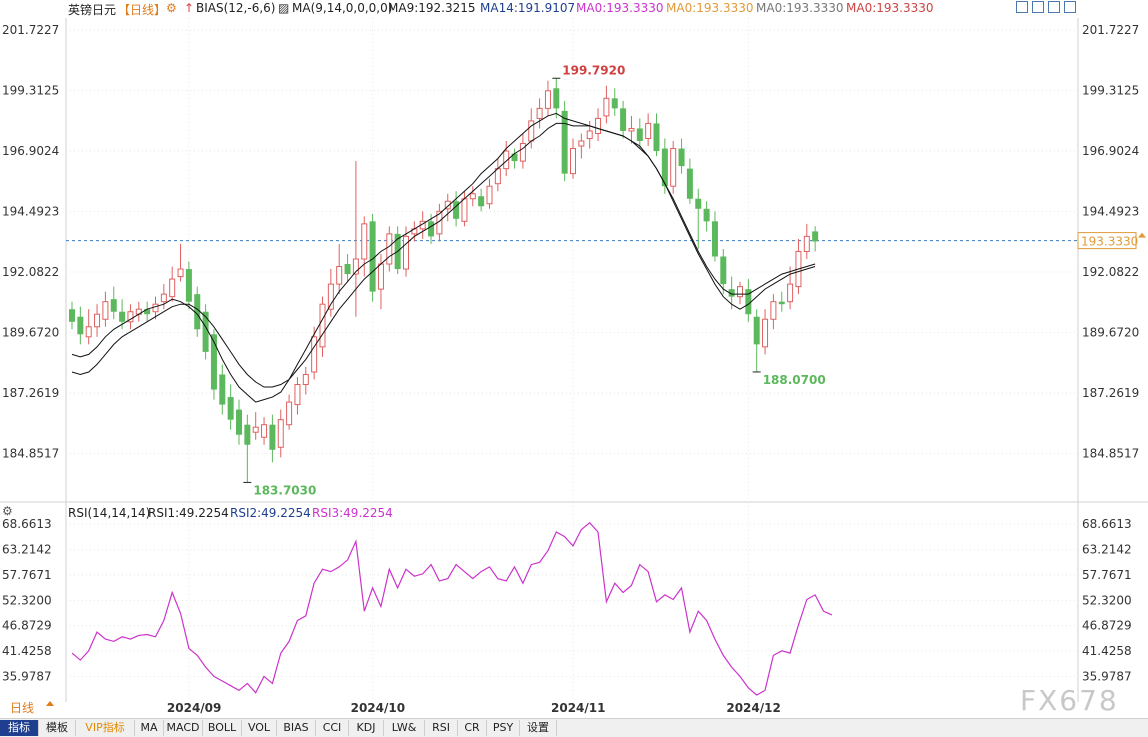  What do you see at coordinates (57, 728) in the screenshot?
I see `tab-templates: 模板` at bounding box center [57, 728].